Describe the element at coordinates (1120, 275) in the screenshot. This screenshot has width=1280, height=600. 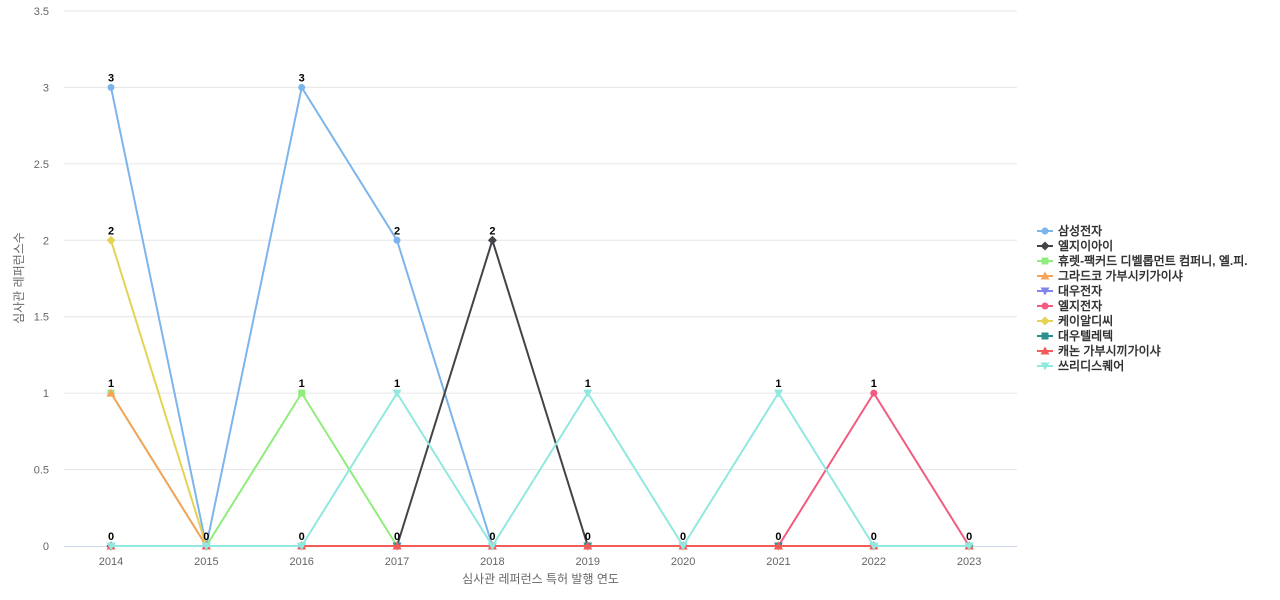
I see `legend-label: 그라드코 가부시키가이샤` at that location.